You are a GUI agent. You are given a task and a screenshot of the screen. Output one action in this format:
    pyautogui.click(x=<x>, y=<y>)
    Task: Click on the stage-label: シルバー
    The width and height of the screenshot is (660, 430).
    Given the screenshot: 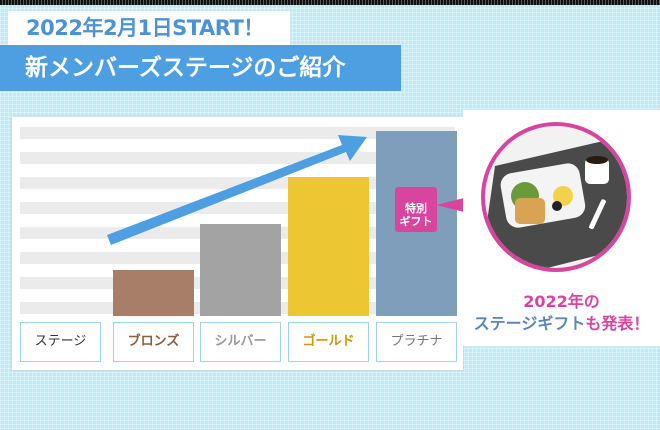 What is the action you would take?
    pyautogui.click(x=240, y=342)
    